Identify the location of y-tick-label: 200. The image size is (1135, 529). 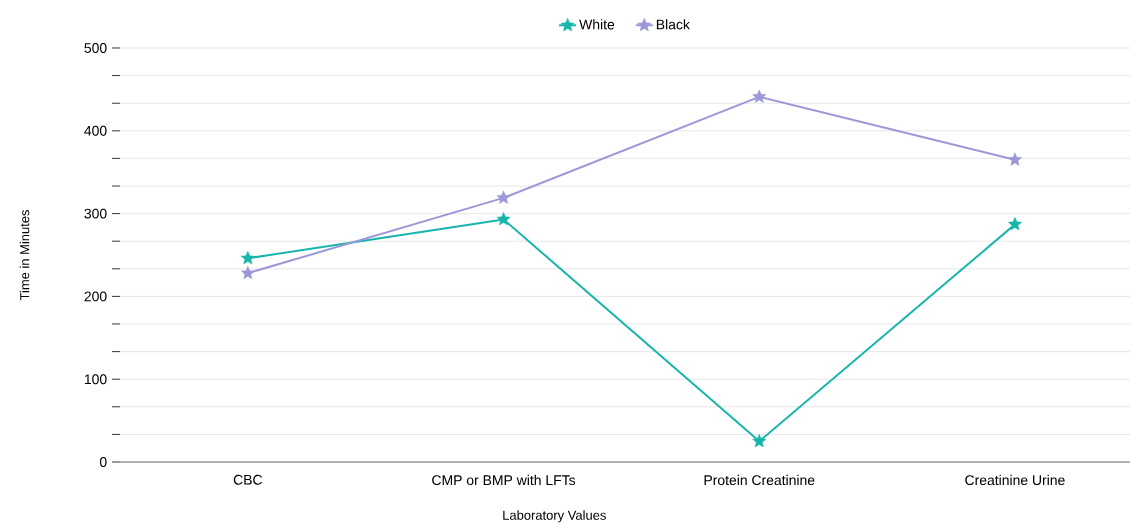
(95, 296).